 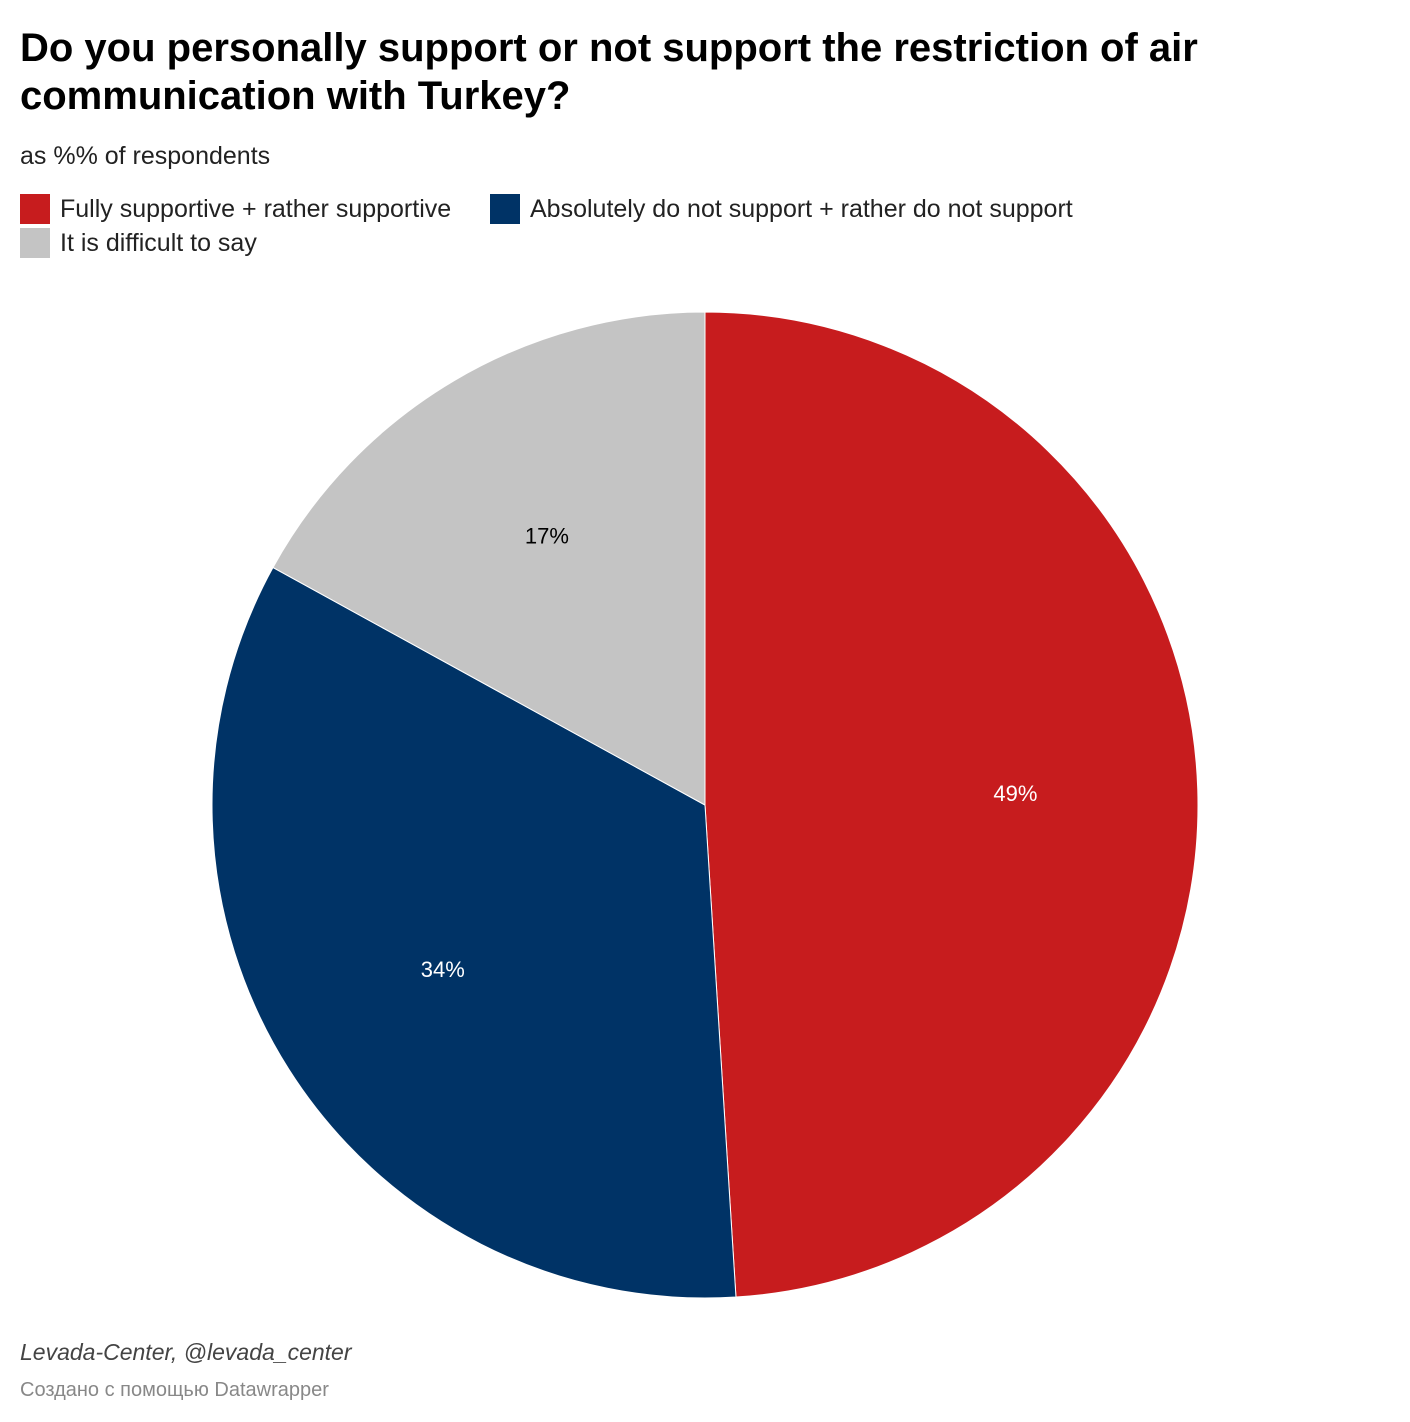 What do you see at coordinates (174, 1390) in the screenshot?
I see `credit-note: Создано с помощью Datawrapper` at bounding box center [174, 1390].